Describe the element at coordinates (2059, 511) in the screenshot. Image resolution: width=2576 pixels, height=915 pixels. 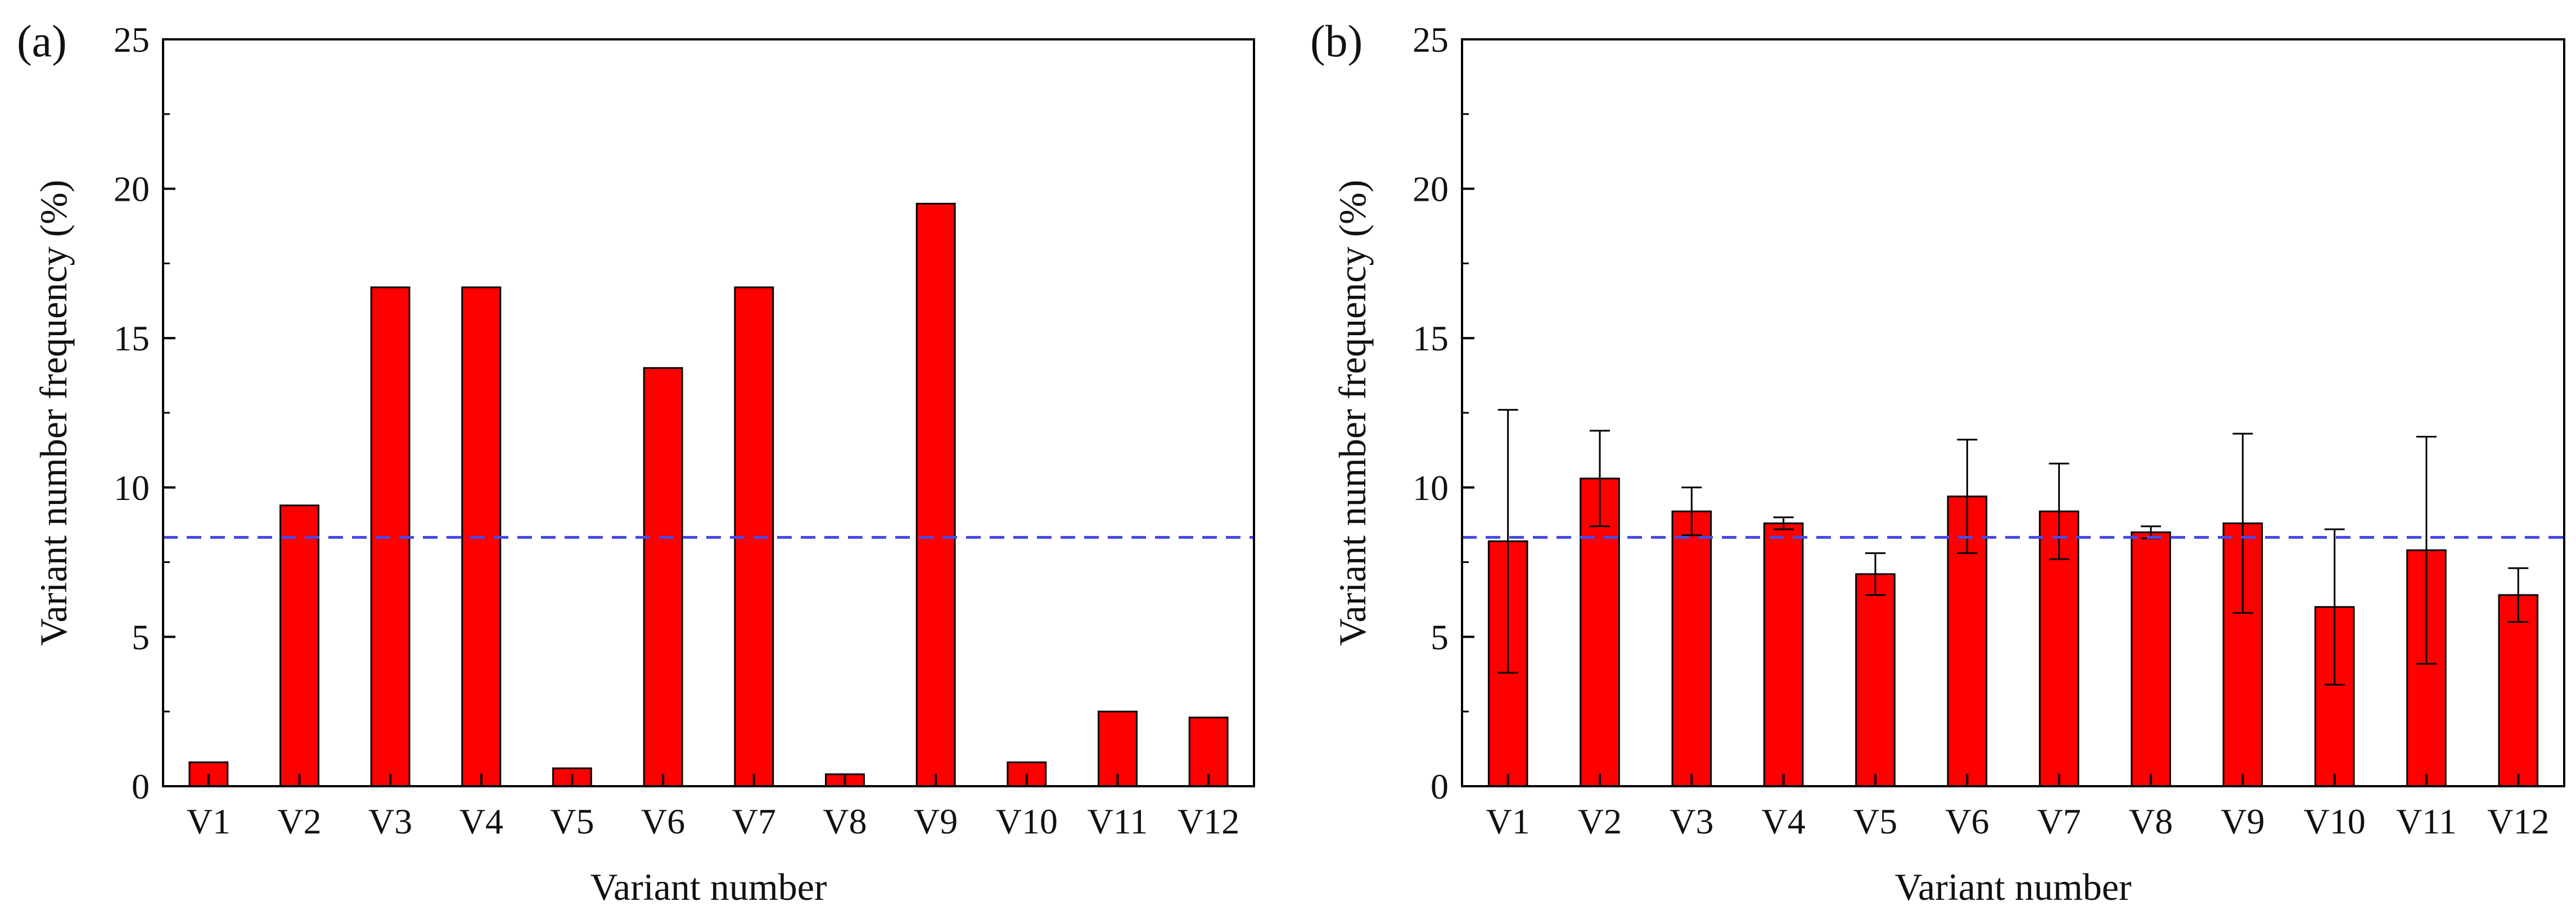
I see `error-bar-v7` at that location.